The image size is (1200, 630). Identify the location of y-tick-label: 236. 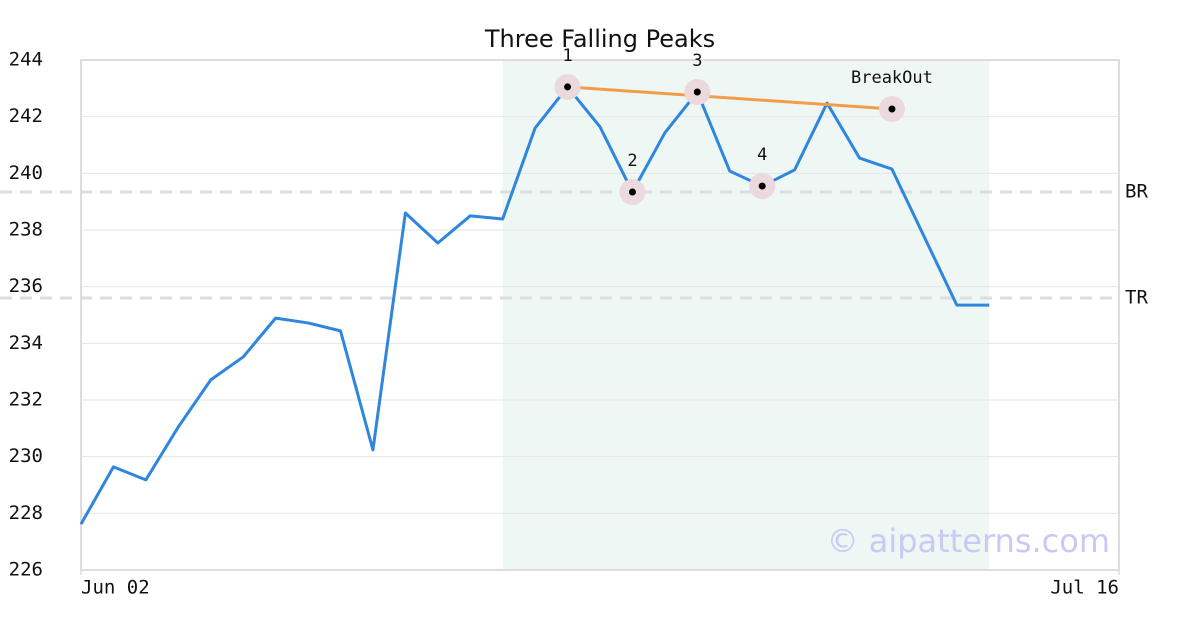
(26, 286).